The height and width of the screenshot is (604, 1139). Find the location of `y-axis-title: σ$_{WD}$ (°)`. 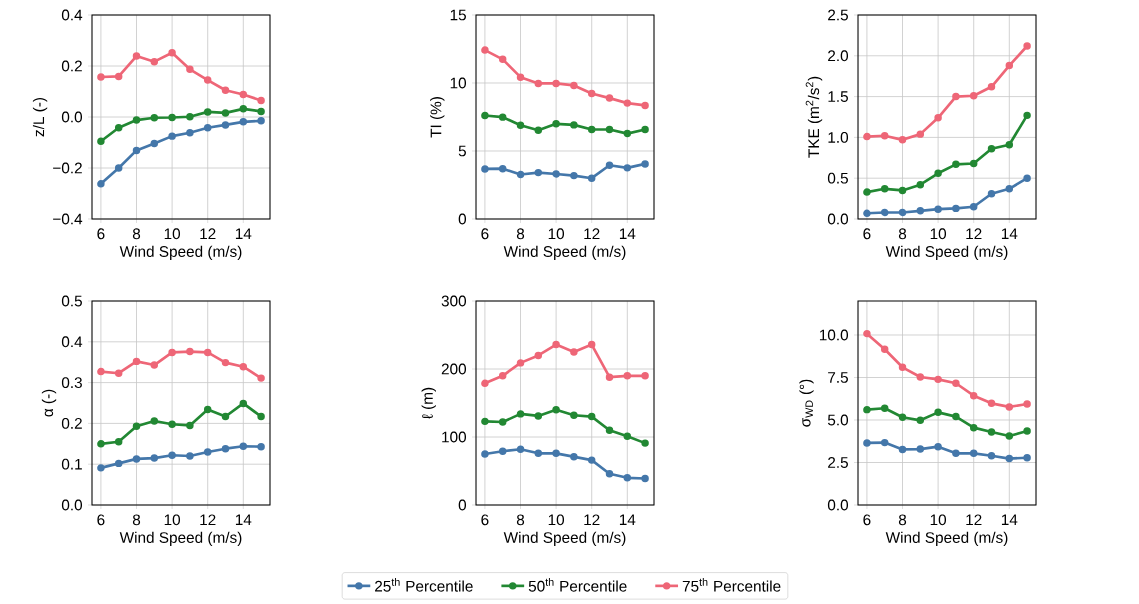

y-axis-title: σ$_{WD}$ (°) is located at coordinates (806, 403).